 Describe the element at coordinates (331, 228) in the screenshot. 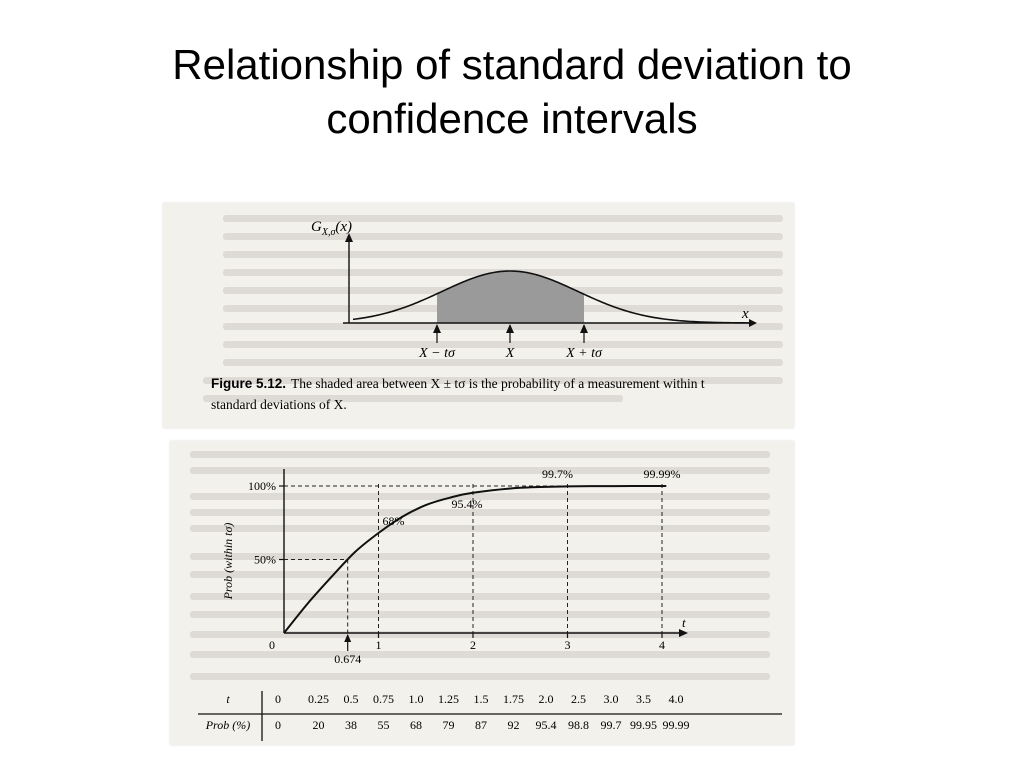

I see `y-axis-label: GX,σ(x)` at that location.